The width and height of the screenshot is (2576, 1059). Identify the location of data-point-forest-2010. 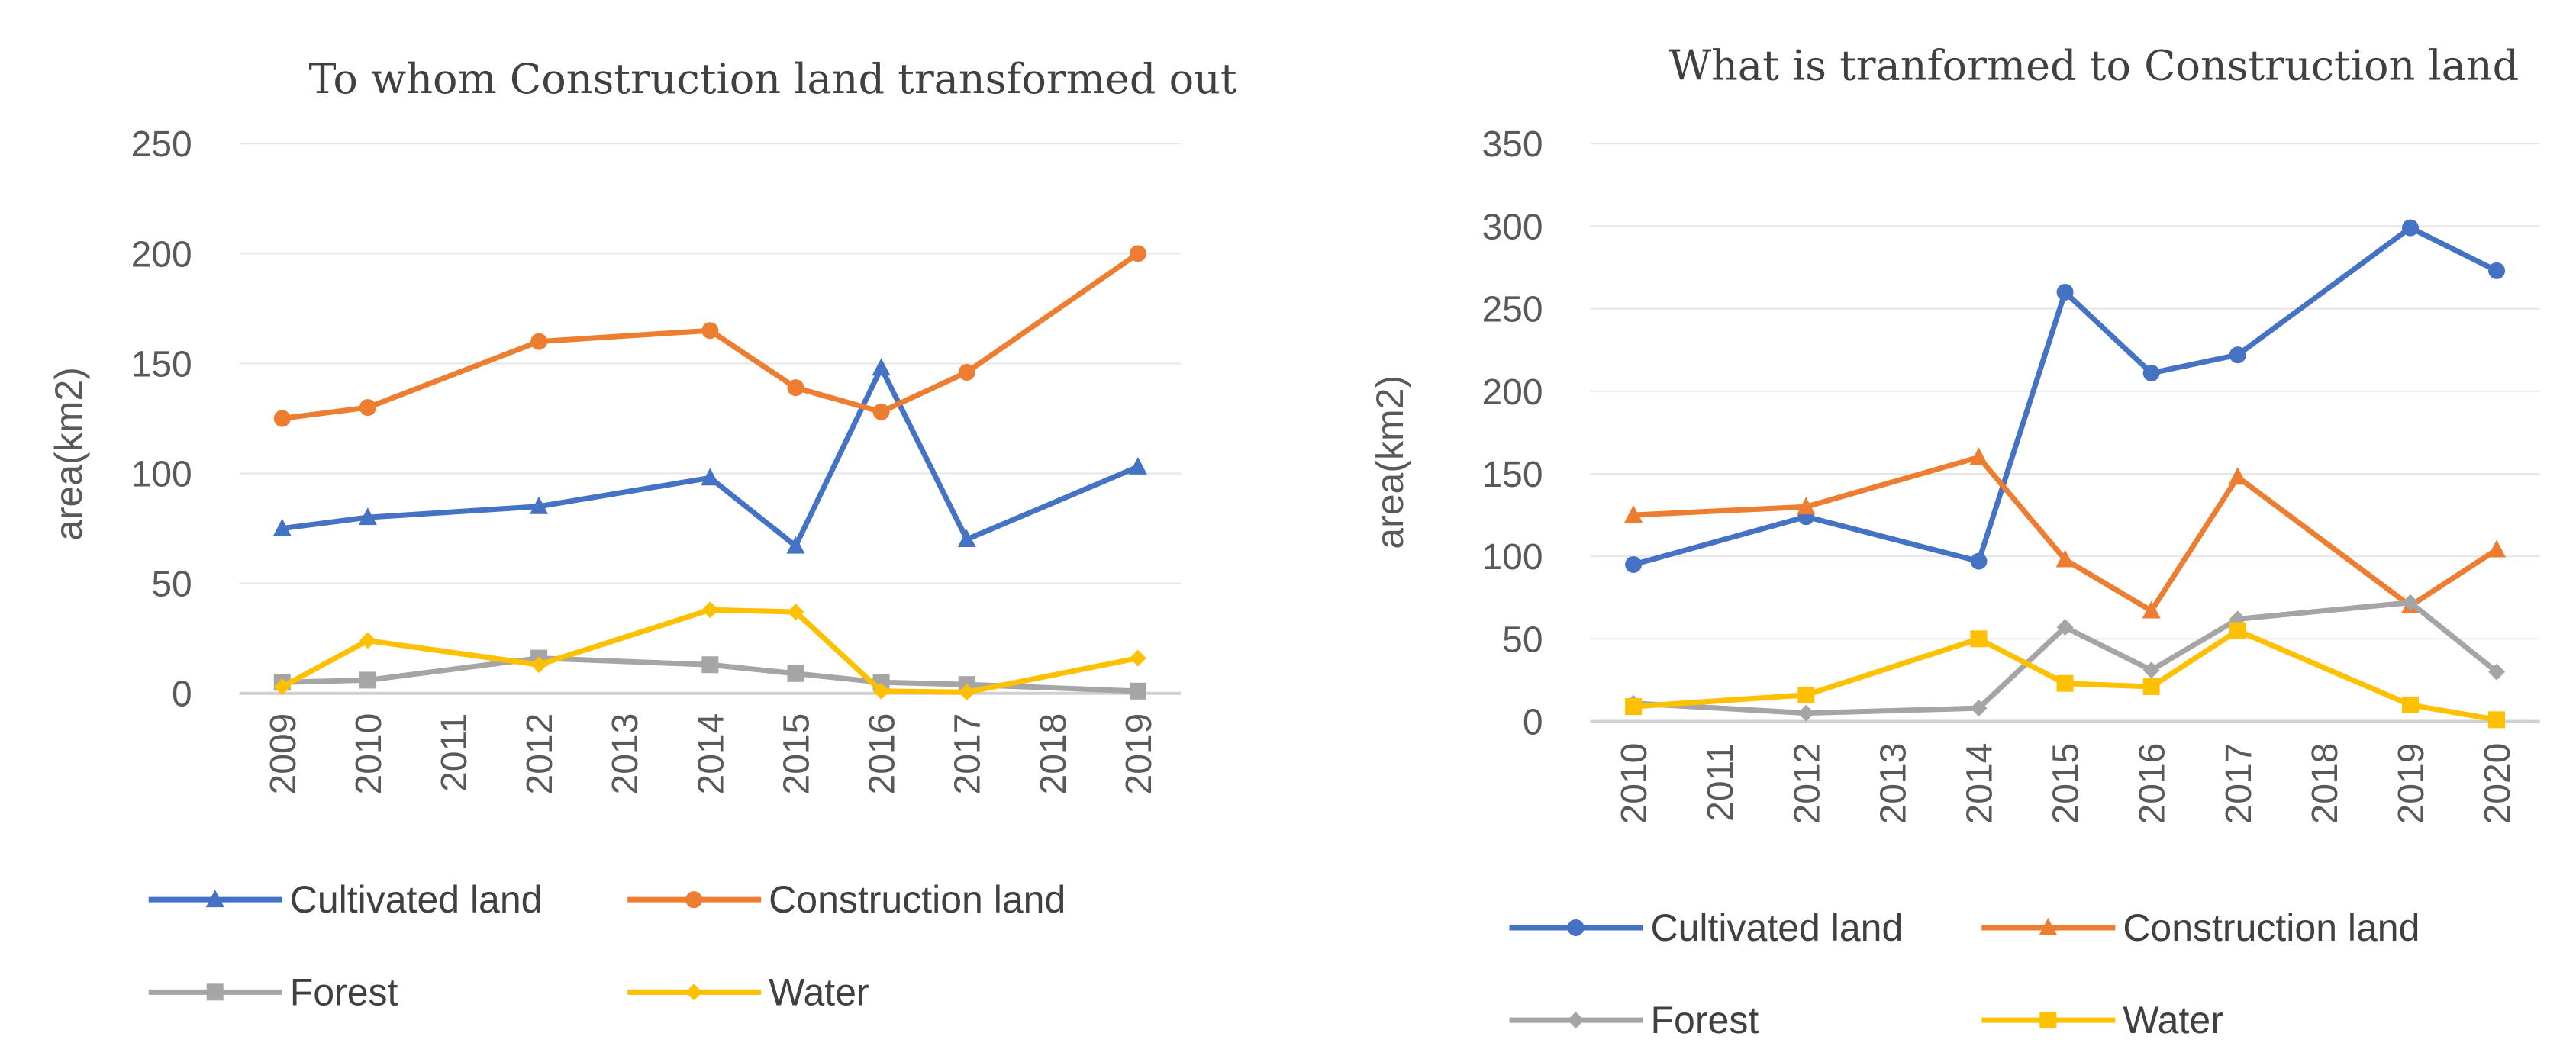
(367, 680).